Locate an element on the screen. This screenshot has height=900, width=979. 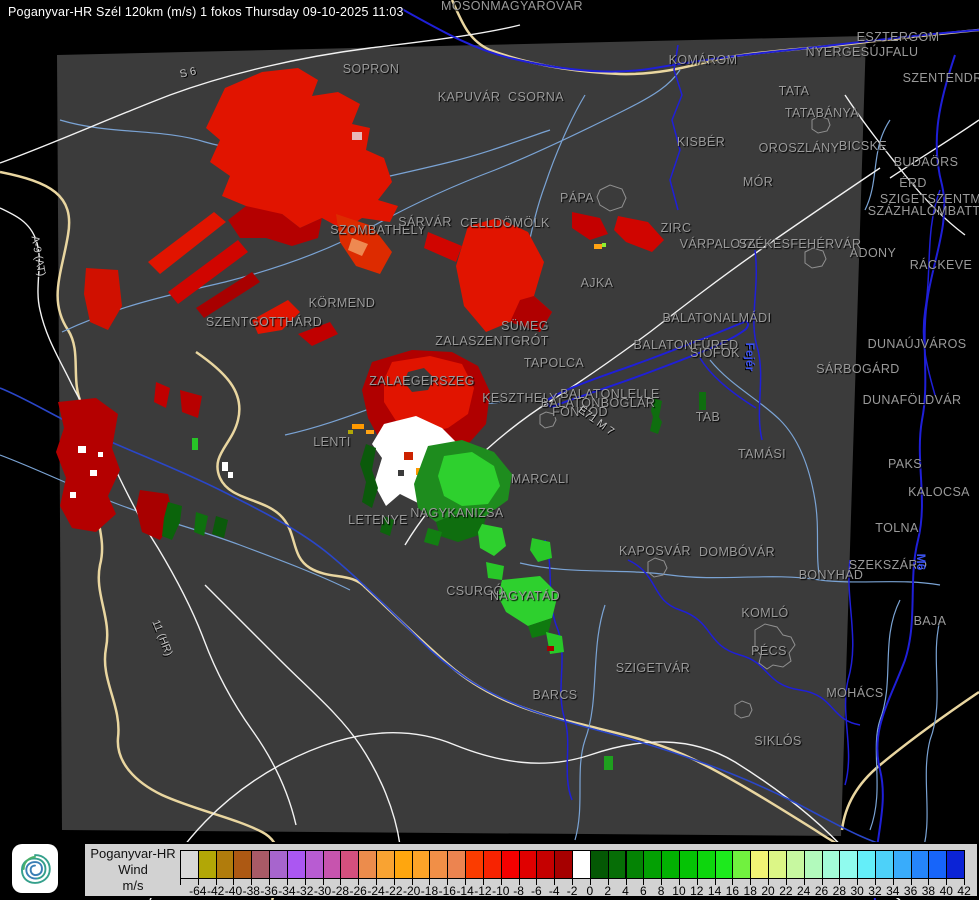
scale-tick-label: 26 is located at coordinates (821, 891).